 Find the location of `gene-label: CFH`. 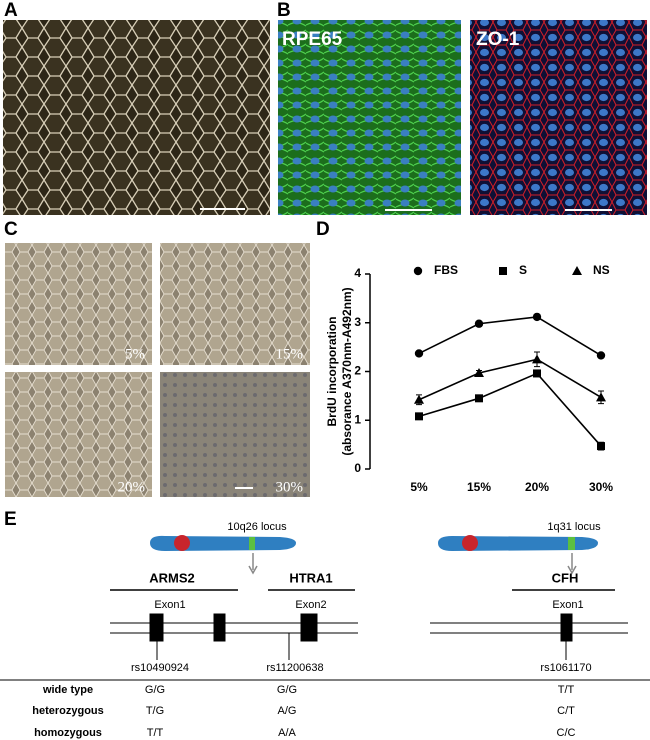

gene-label: CFH is located at coordinates (565, 577).